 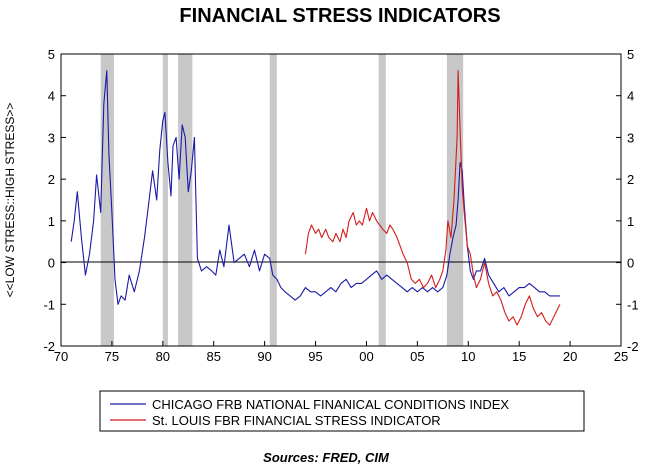 I want to click on x-tick-label: 05, so click(x=417, y=356).